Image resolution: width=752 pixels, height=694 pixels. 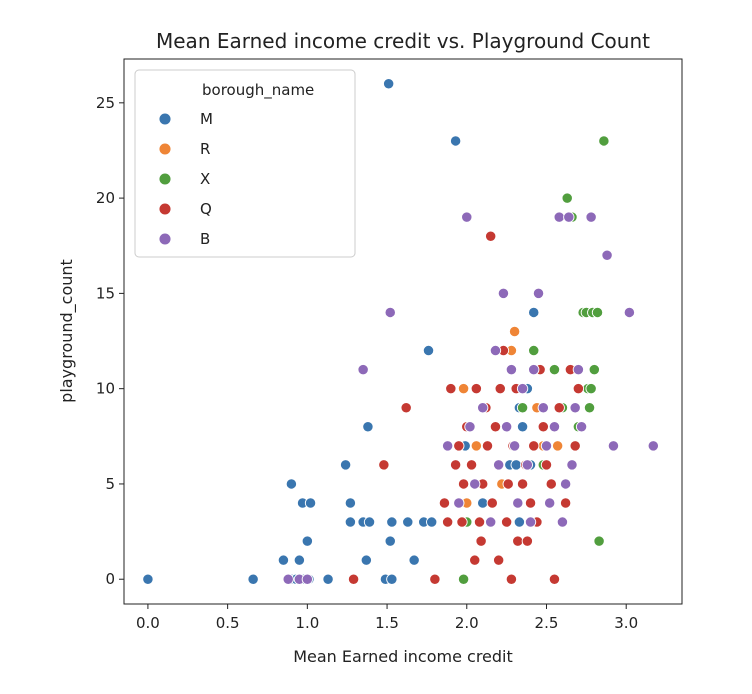 I want to click on y-tick-label: 15, so click(x=105, y=293).